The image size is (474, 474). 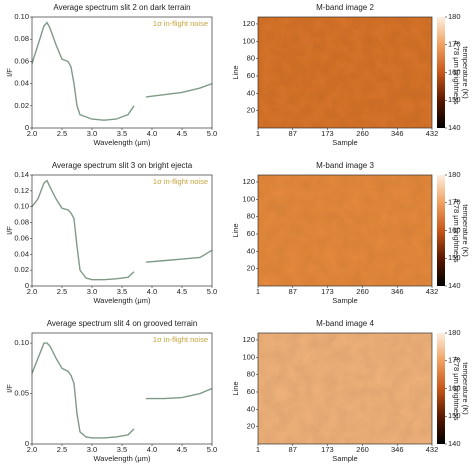 What do you see at coordinates (345, 7) in the screenshot?
I see `panel-title: M-band image 2` at bounding box center [345, 7].